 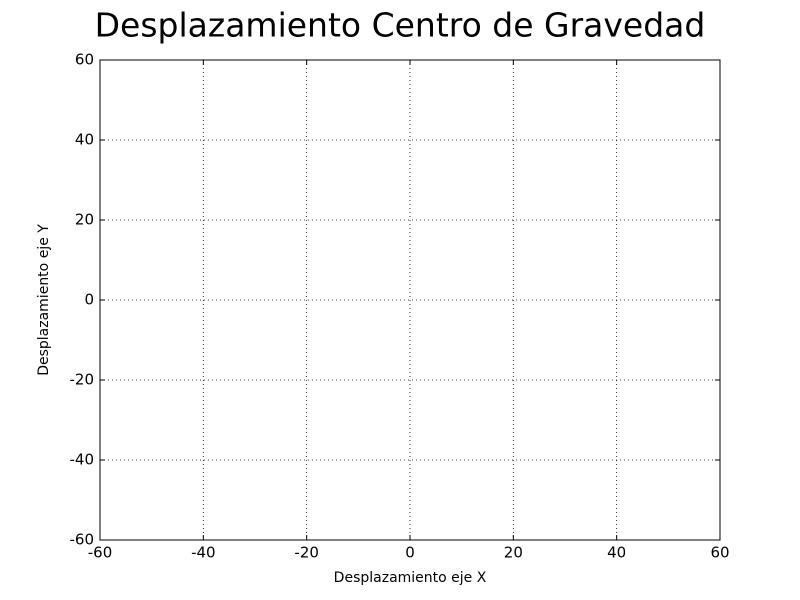 I want to click on chart-title: Desplazamiento Centro de Gravedad, so click(x=400, y=25).